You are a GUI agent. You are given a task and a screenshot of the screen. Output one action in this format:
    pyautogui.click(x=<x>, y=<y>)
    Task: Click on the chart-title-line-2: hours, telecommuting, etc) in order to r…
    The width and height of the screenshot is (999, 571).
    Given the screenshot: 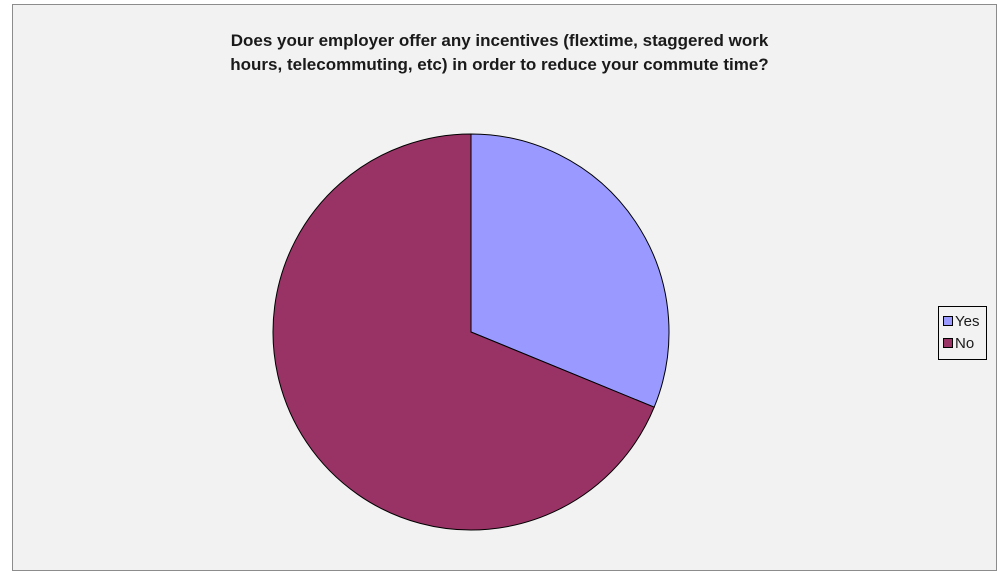 What is the action you would take?
    pyautogui.click(x=499, y=64)
    